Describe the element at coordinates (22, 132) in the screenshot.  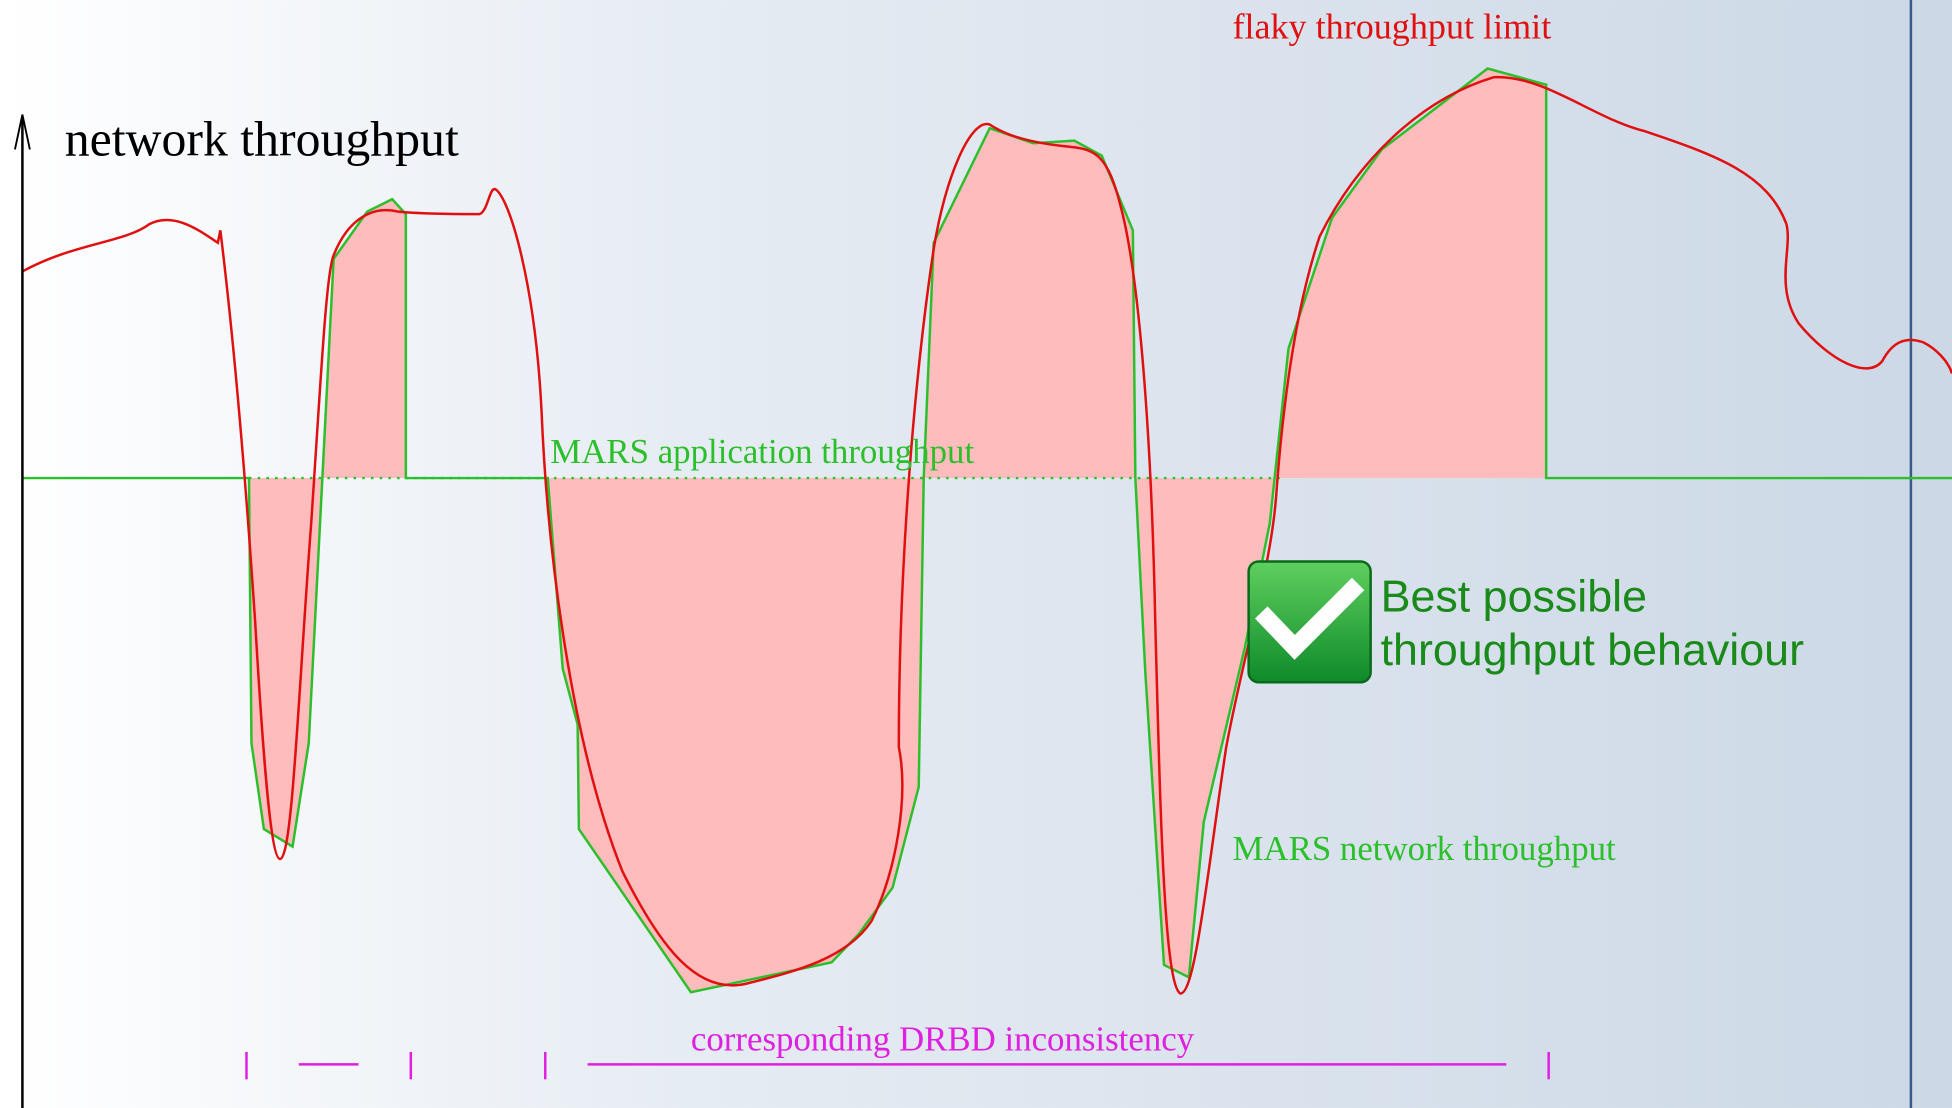
I see `axis-arrow` at that location.